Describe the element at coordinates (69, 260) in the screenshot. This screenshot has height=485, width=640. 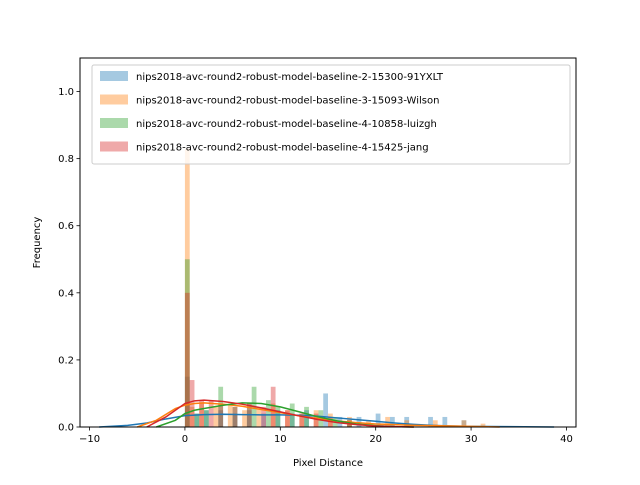
I see `y-axis-ticks: 0.0 0.2 0.4 0.6 0.8 1.0` at that location.